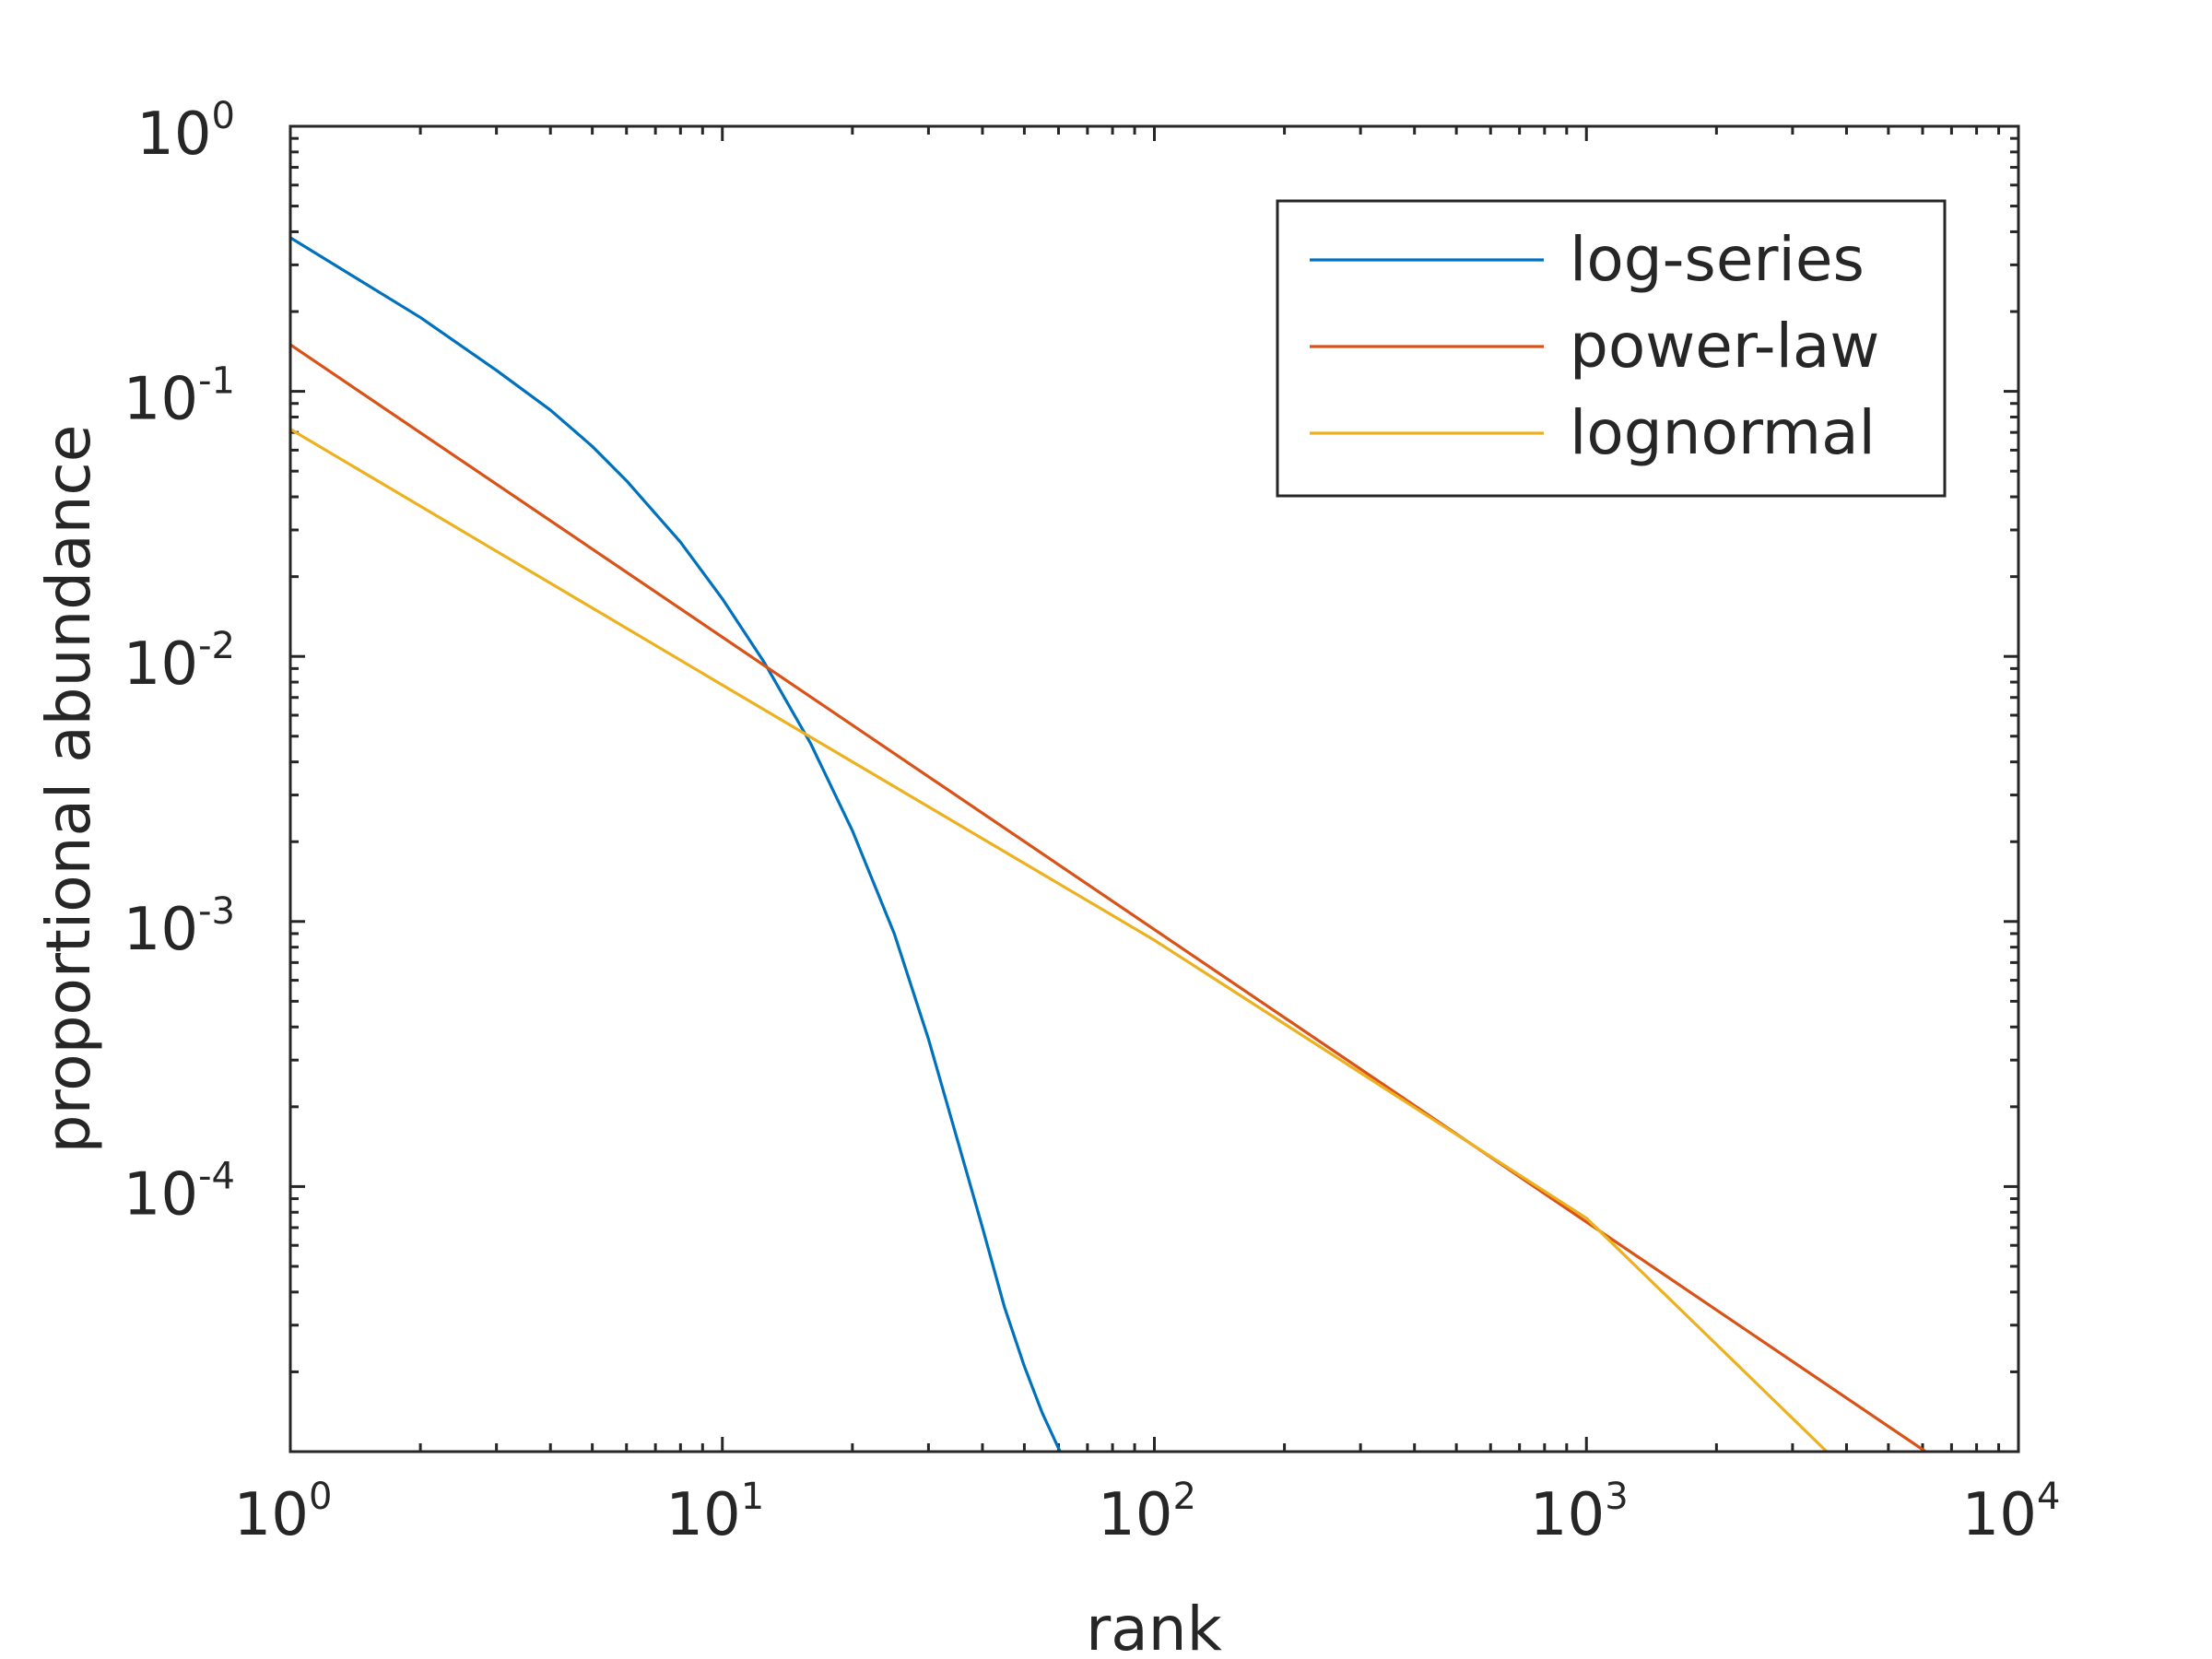 The width and height of the screenshot is (2212, 1659). I want to click on y-tick-label: 10⁰, so click(185, 132).